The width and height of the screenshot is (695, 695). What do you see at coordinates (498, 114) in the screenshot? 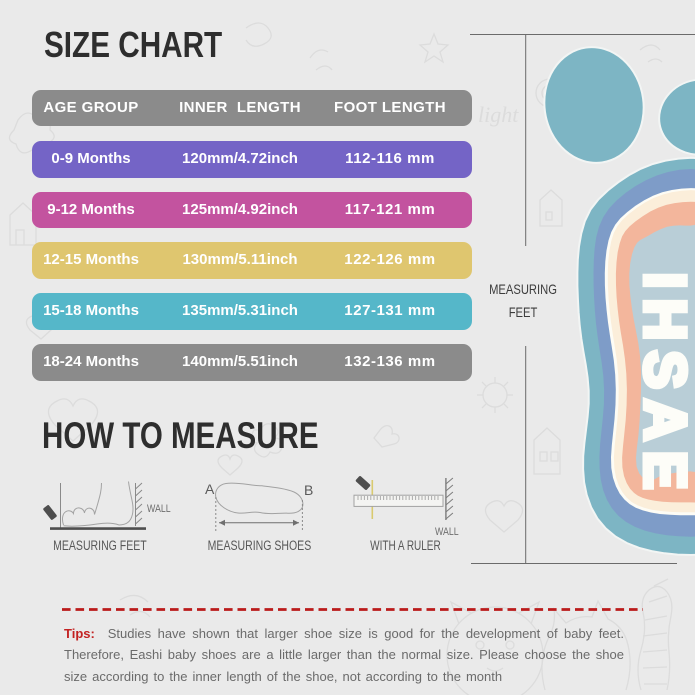
I see `svg-text: light` at bounding box center [498, 114].